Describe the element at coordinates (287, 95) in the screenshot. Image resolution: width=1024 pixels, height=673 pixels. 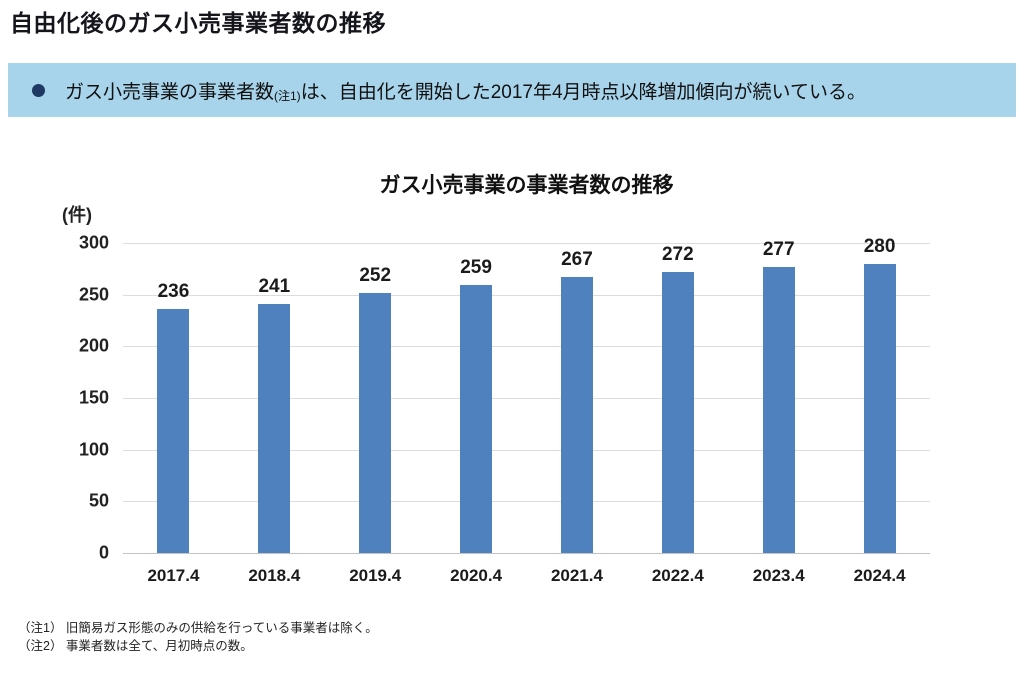
I see `note-reference: (注1)` at that location.